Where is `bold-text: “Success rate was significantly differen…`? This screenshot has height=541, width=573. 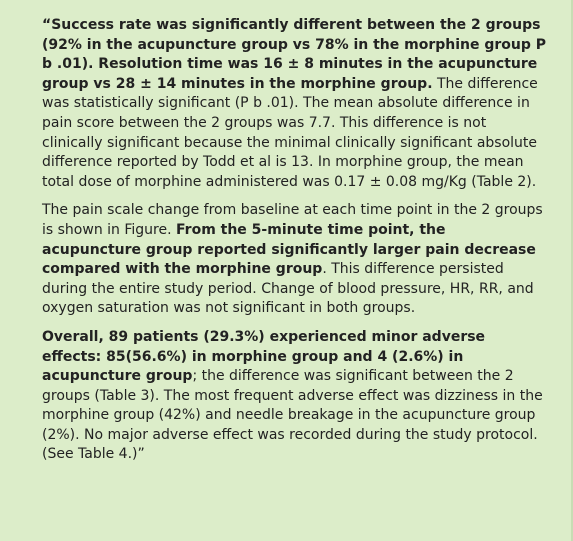
bold-text: “Success rate was significantly differen… is located at coordinates (294, 54).